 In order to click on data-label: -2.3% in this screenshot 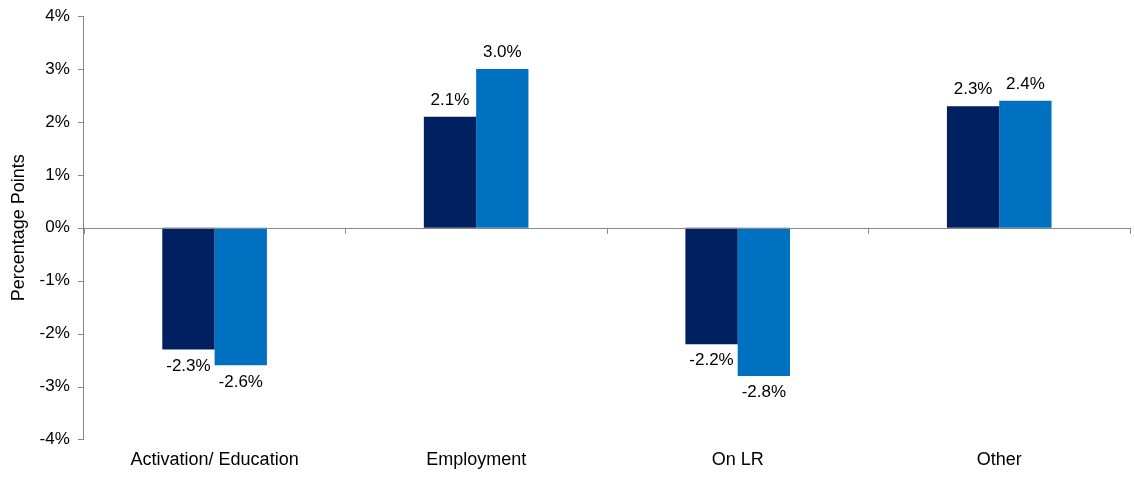, I will do `click(188, 365)`.